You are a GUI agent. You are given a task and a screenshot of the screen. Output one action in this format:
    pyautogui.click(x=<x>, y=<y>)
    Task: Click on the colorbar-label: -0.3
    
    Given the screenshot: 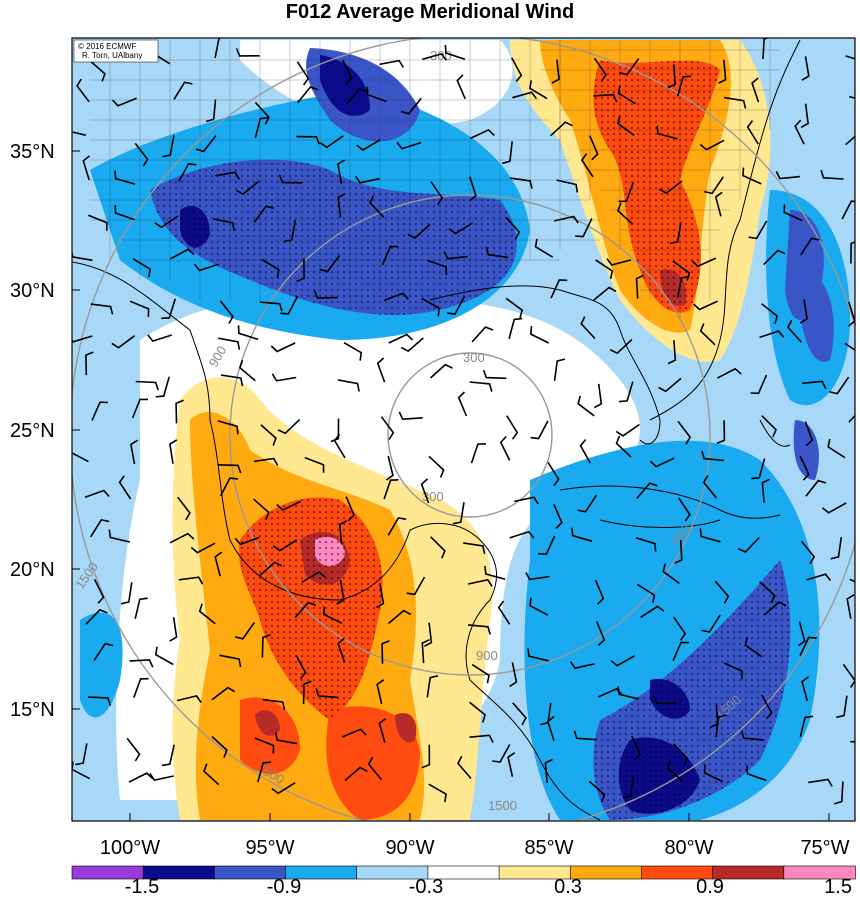 What is the action you would take?
    pyautogui.click(x=426, y=887)
    